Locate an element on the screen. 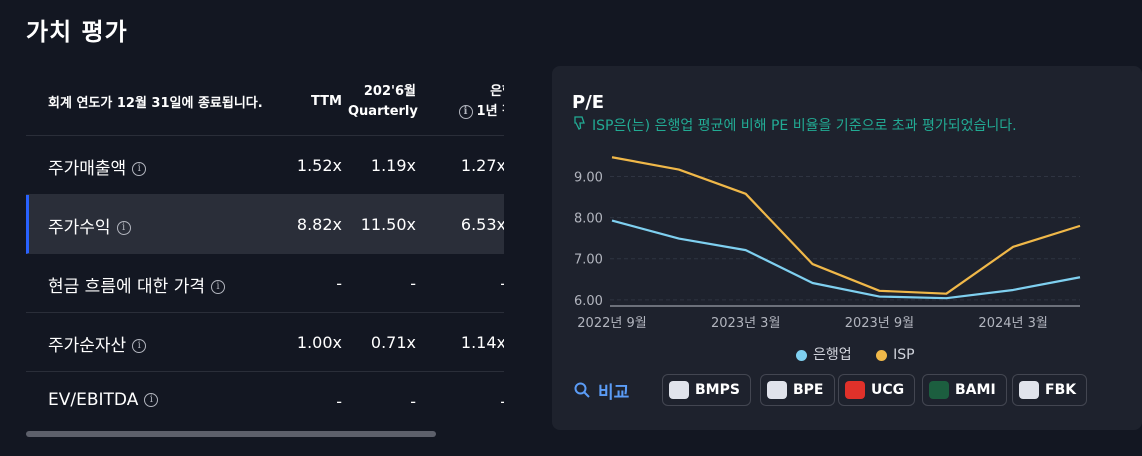 This screenshot has height=456, width=1142. ucg-logo is located at coordinates (855, 390).